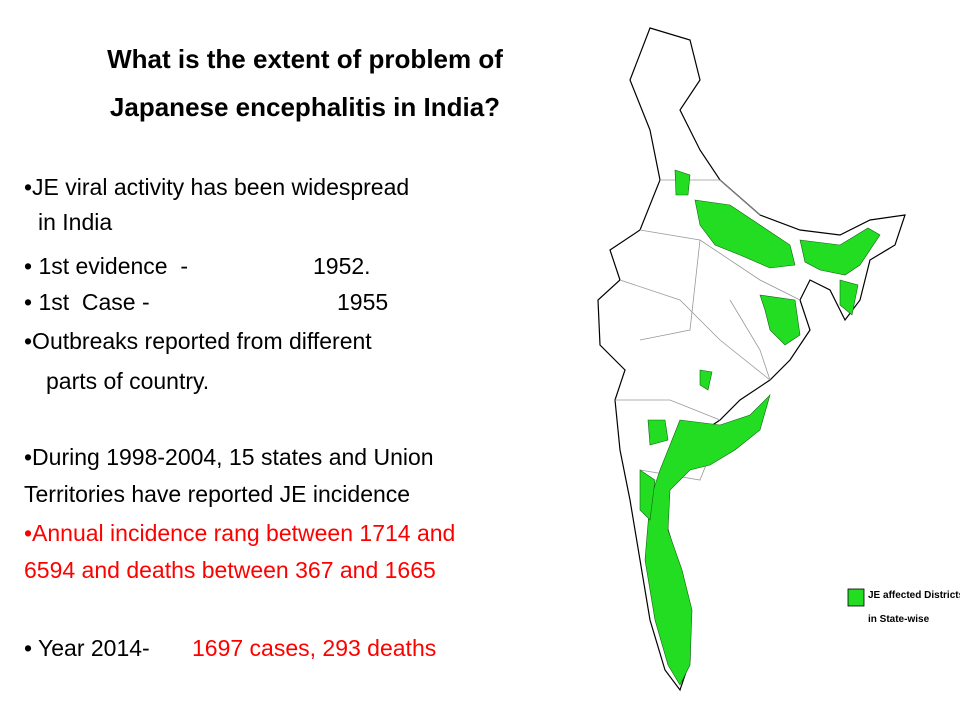 This screenshot has width=960, height=720. I want to click on title-line: Japanese encephalitis in India?, so click(305, 107).